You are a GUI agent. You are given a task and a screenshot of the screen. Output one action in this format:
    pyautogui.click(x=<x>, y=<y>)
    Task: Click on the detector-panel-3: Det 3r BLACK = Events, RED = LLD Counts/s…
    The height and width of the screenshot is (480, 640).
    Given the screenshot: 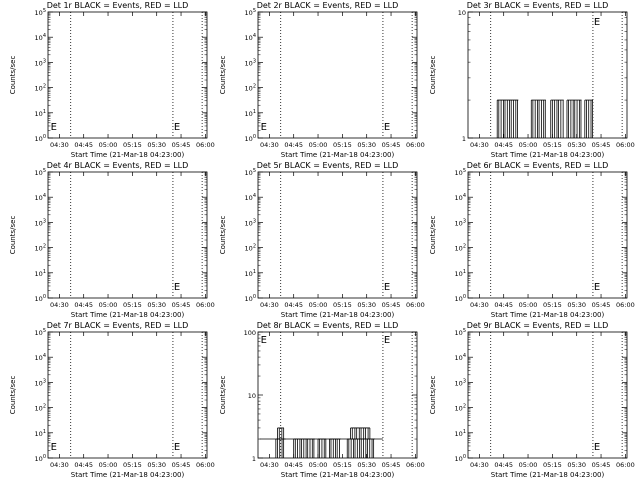 What is the action you would take?
    pyautogui.click(x=532, y=80)
    